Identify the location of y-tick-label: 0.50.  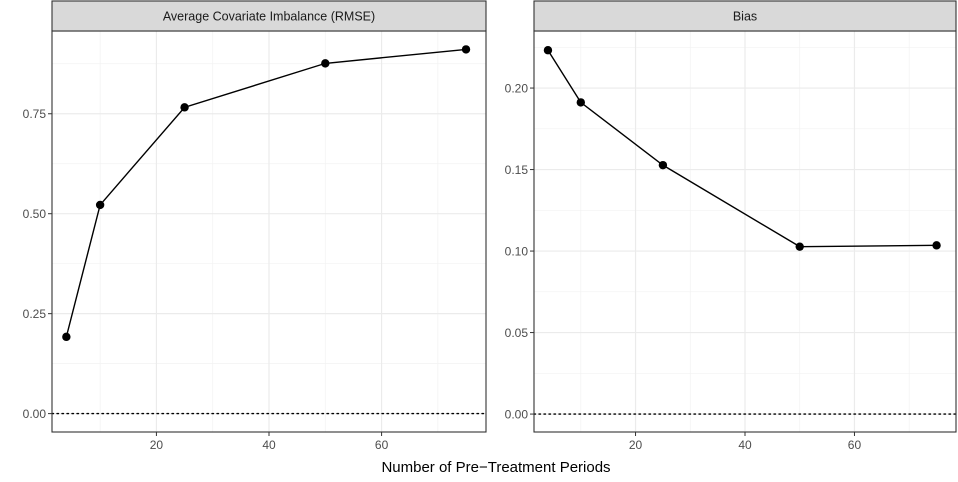
(35, 214).